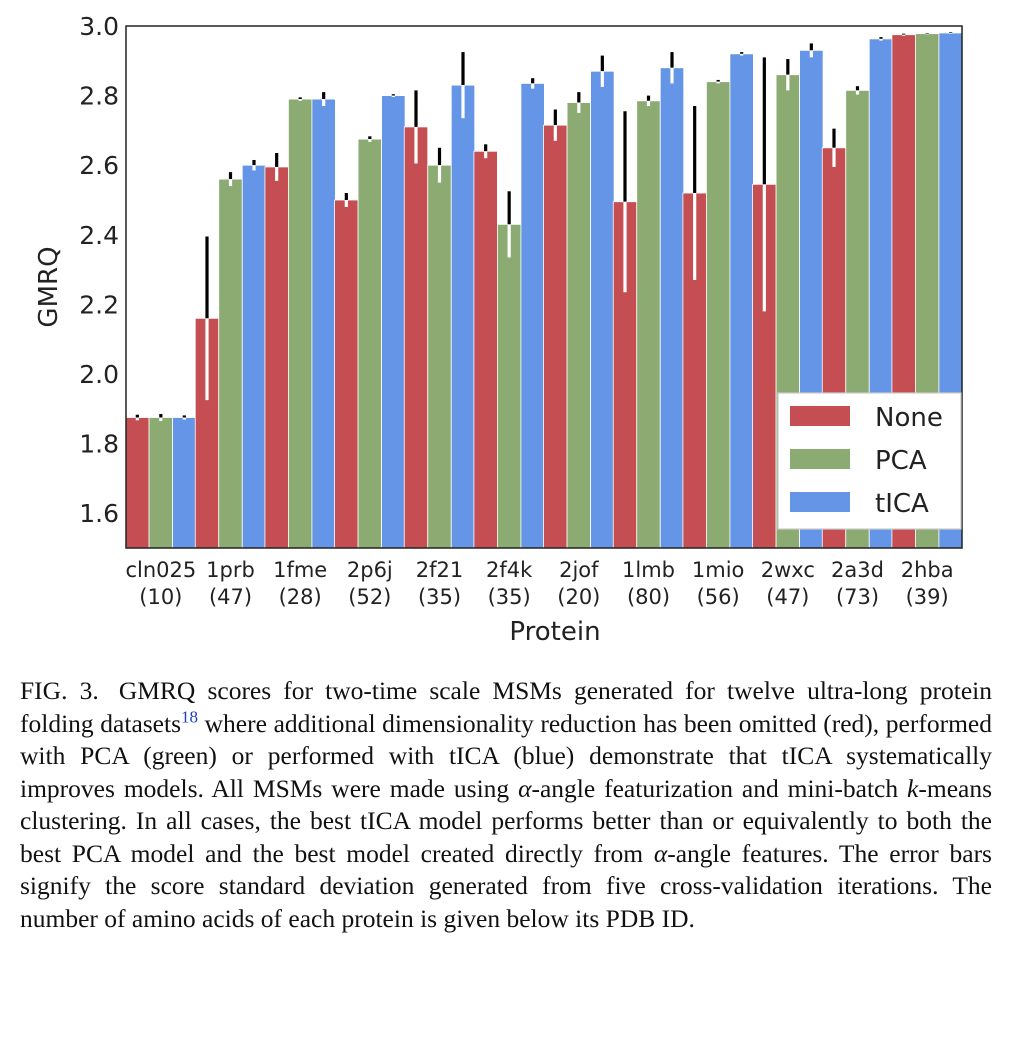 Image resolution: width=1012 pixels, height=1062 pixels. Describe the element at coordinates (99, 96) in the screenshot. I see `y-tick-label: 2.8` at that location.